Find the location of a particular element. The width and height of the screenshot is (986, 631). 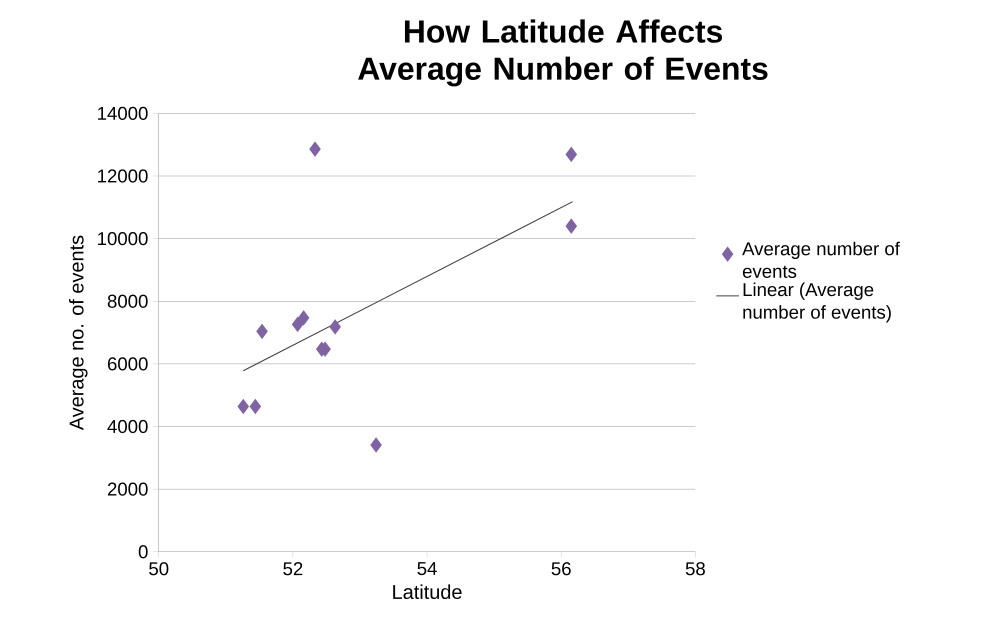

y-tick-label: 4000 is located at coordinates (127, 427).